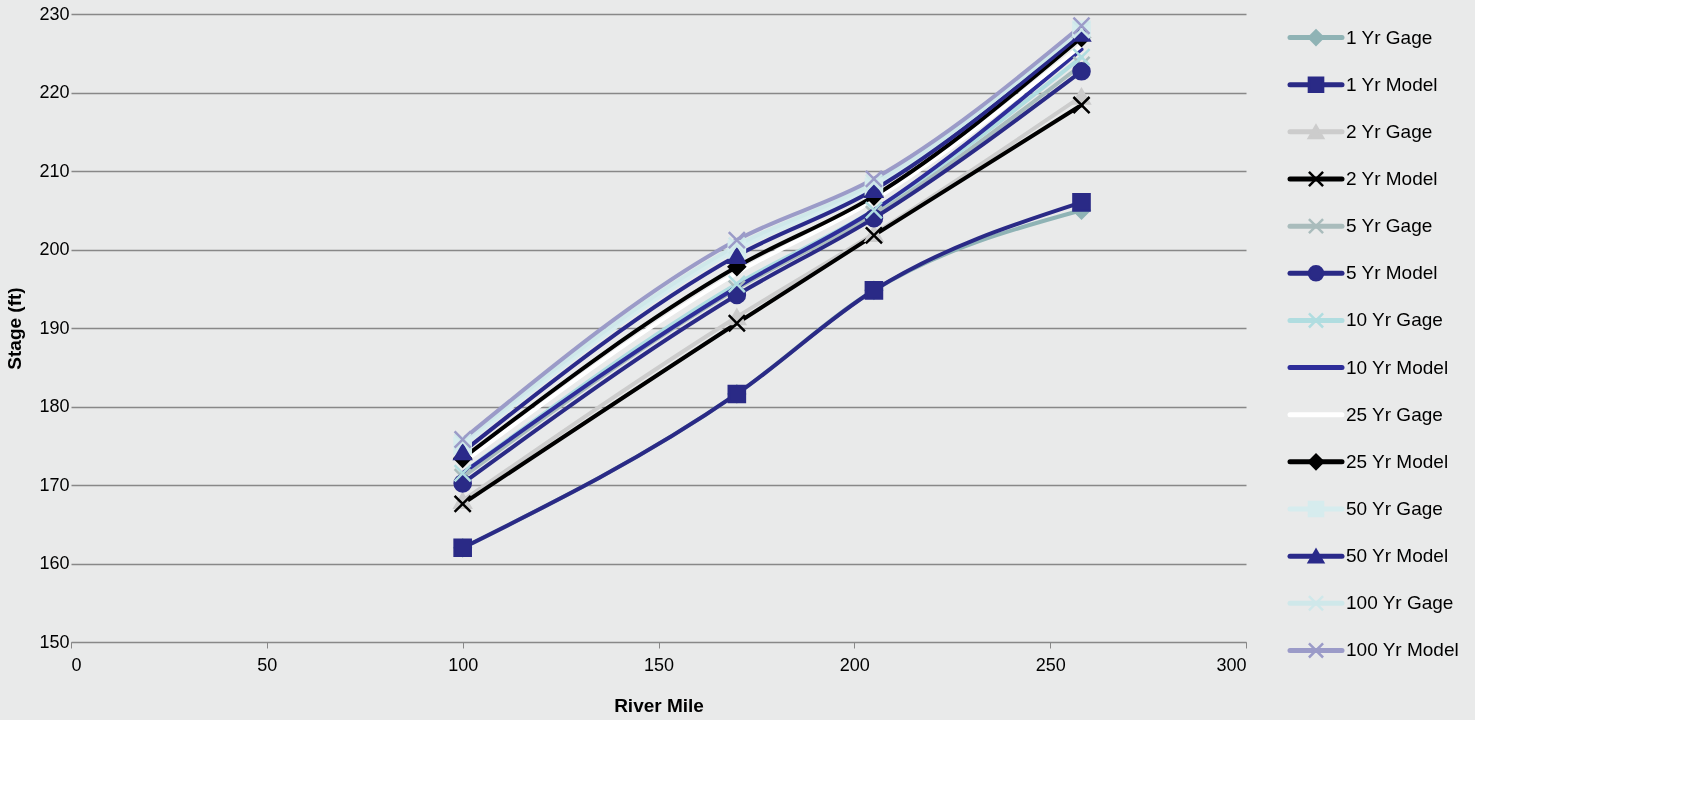 This screenshot has height=806, width=1692. Describe the element at coordinates (54, 170) in the screenshot. I see `y-tick-label: 210` at that location.